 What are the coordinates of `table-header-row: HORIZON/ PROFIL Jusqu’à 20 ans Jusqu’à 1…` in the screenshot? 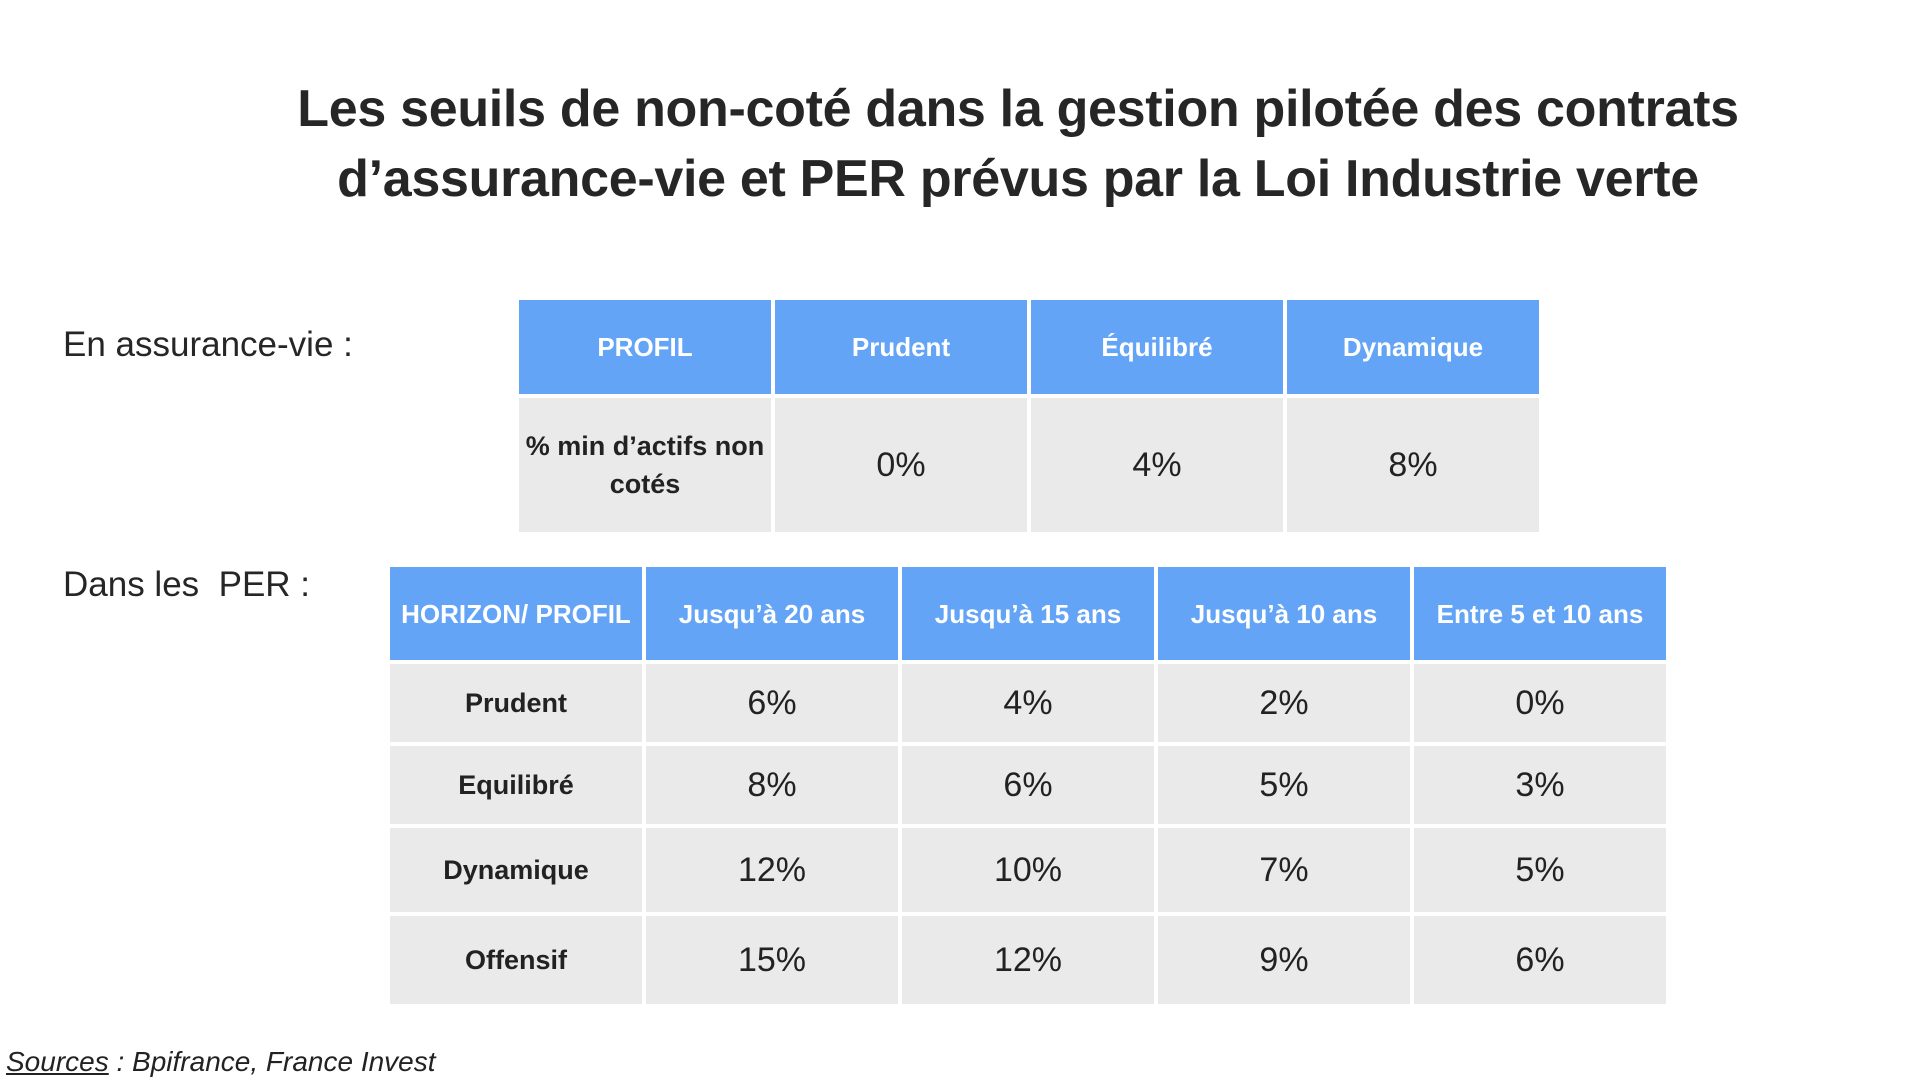 It's located at (1028, 613).